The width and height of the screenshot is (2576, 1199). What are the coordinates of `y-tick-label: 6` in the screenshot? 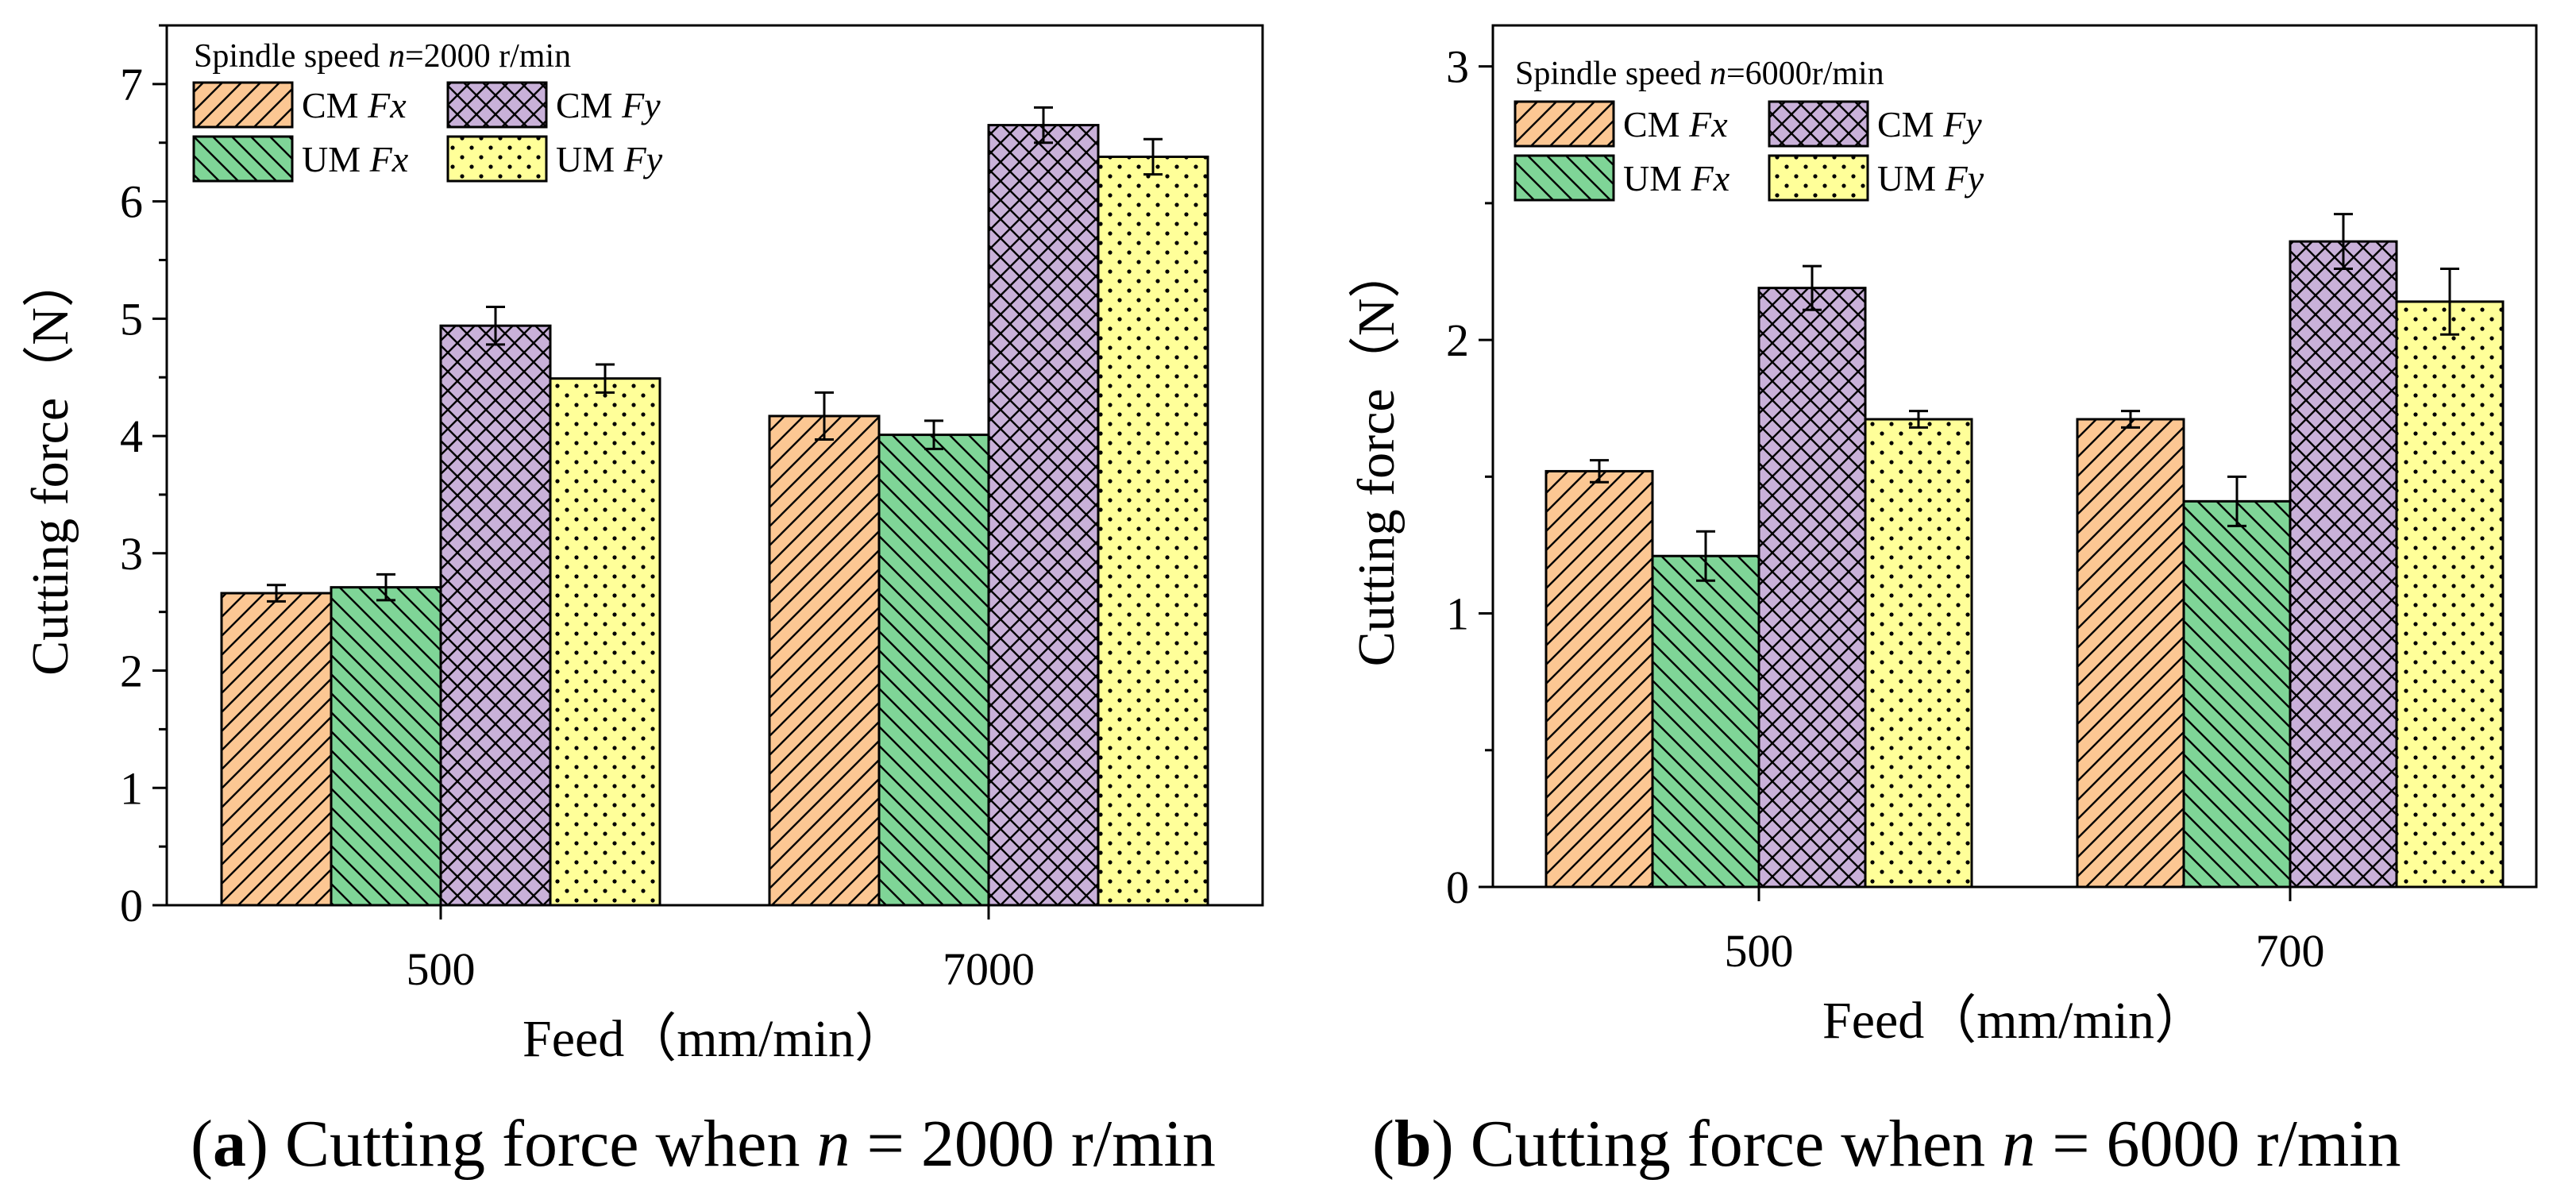 It's located at (131, 202).